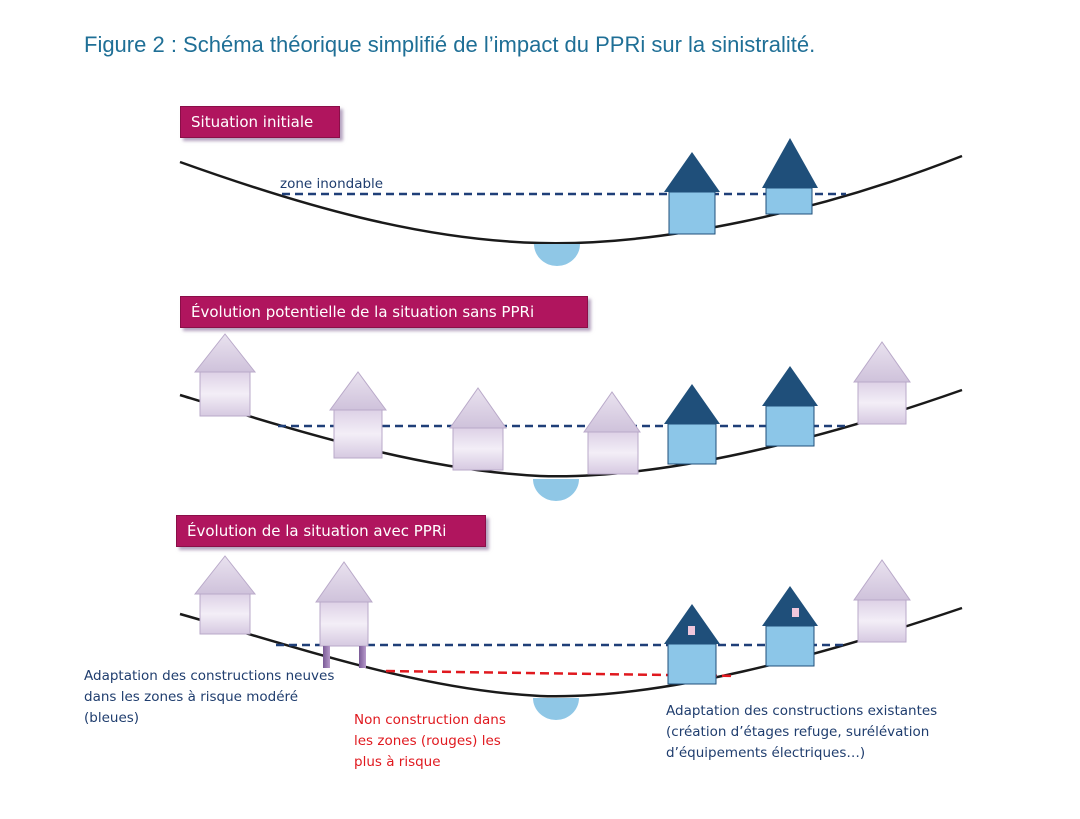 The image size is (1080, 819). I want to click on note-line: (bleues), so click(112, 718).